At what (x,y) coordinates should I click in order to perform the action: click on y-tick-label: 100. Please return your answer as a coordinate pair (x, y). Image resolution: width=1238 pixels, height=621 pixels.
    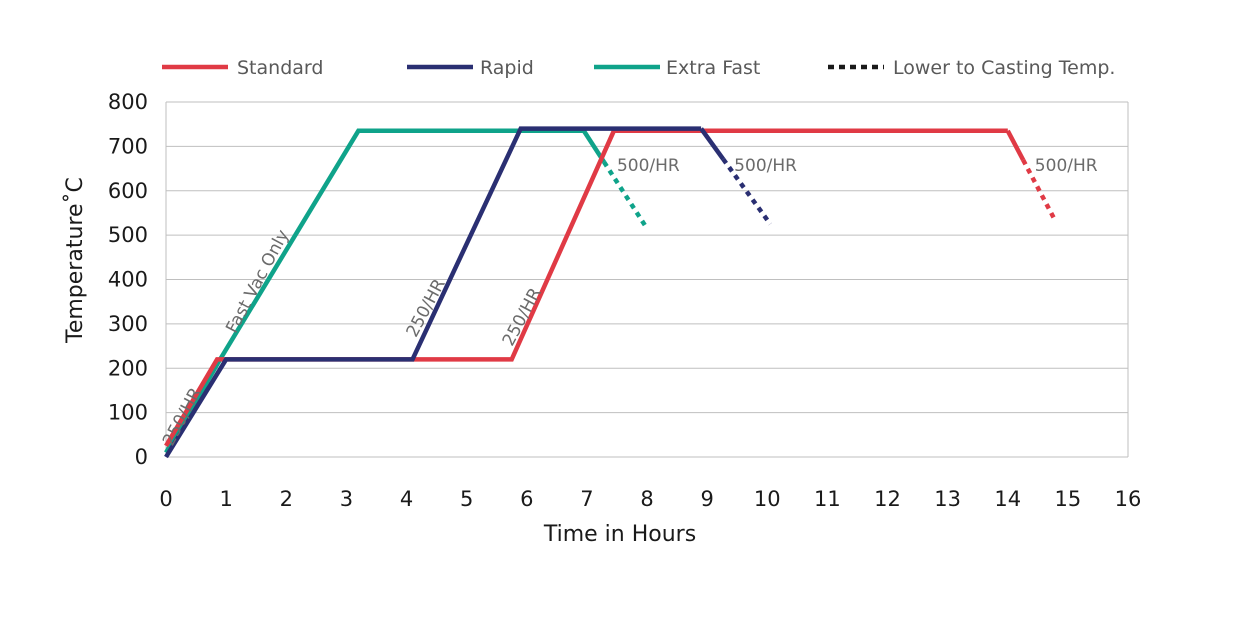
    Looking at the image, I should click on (128, 413).